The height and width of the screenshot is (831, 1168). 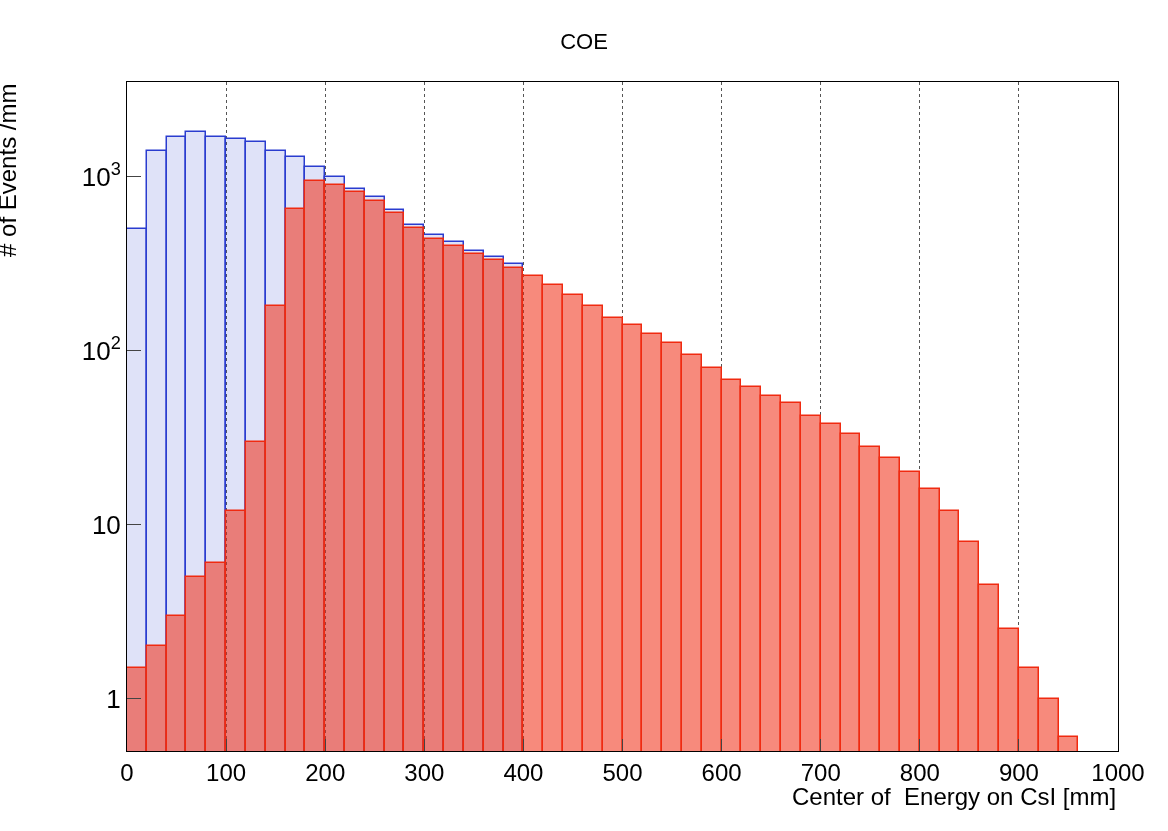 What do you see at coordinates (919, 772) in the screenshot?
I see `x-tick-label: 800` at bounding box center [919, 772].